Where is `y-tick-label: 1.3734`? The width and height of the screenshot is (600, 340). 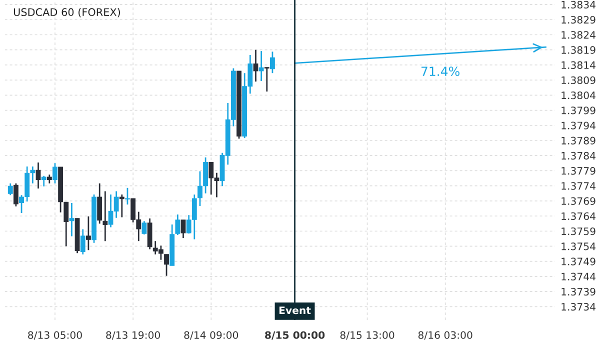
y-tick-label: 1.3734 is located at coordinates (579, 306).